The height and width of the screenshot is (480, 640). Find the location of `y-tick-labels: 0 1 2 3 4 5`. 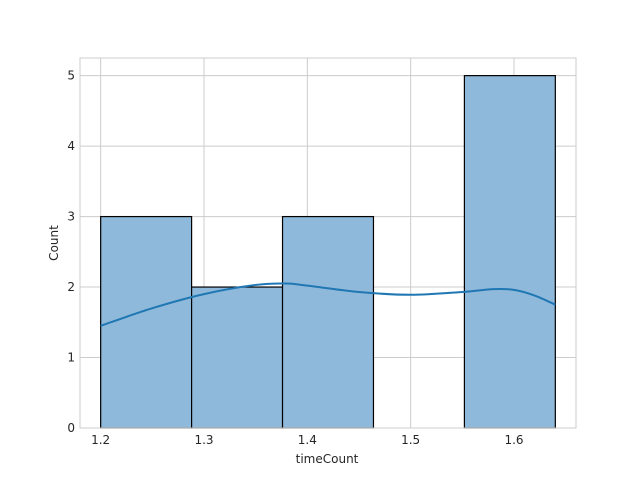

y-tick-labels: 0 1 2 3 4 5 is located at coordinates (71, 252).